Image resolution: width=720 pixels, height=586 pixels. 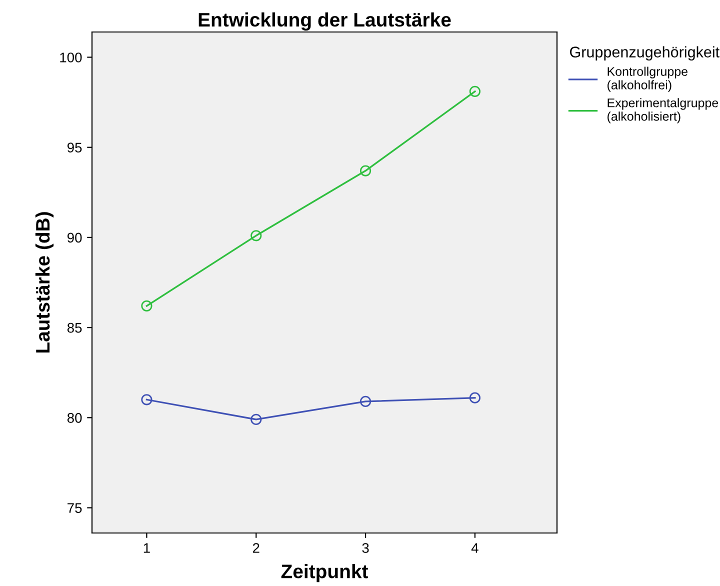 What do you see at coordinates (324, 21) in the screenshot?
I see `chart-title: Entwicklung der Lautstärke` at bounding box center [324, 21].